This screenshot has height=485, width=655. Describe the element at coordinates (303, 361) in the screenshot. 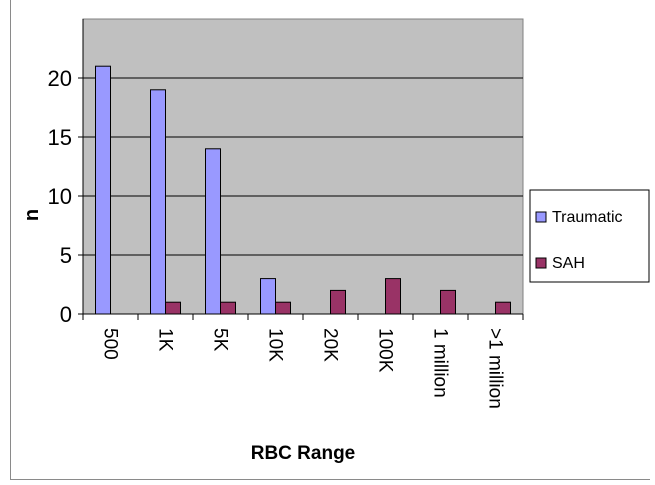

I see `x-axis: 500 1K 5K 10K 20K 100K 1 million >1 million` at that location.